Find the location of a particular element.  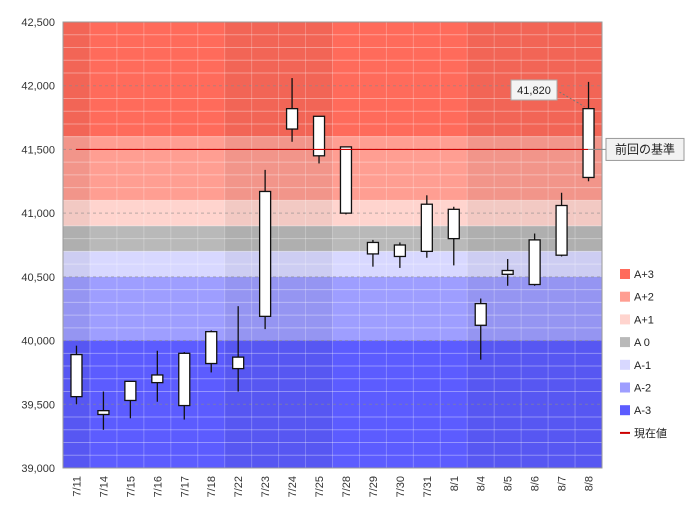

x-tick-label: 7/11 is located at coordinates (77, 486).